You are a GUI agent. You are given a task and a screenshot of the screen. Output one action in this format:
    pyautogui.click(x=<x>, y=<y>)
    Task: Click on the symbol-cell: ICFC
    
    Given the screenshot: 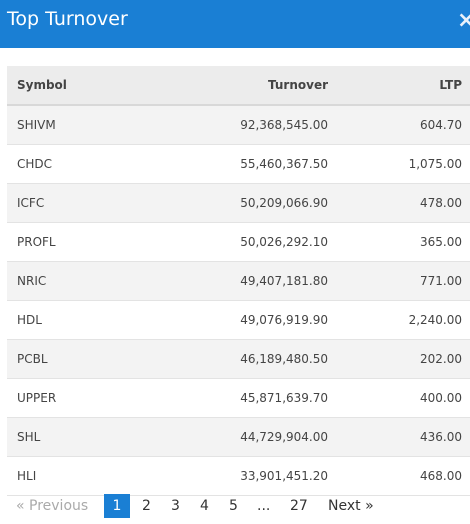 What is the action you would take?
    pyautogui.click(x=82, y=203)
    